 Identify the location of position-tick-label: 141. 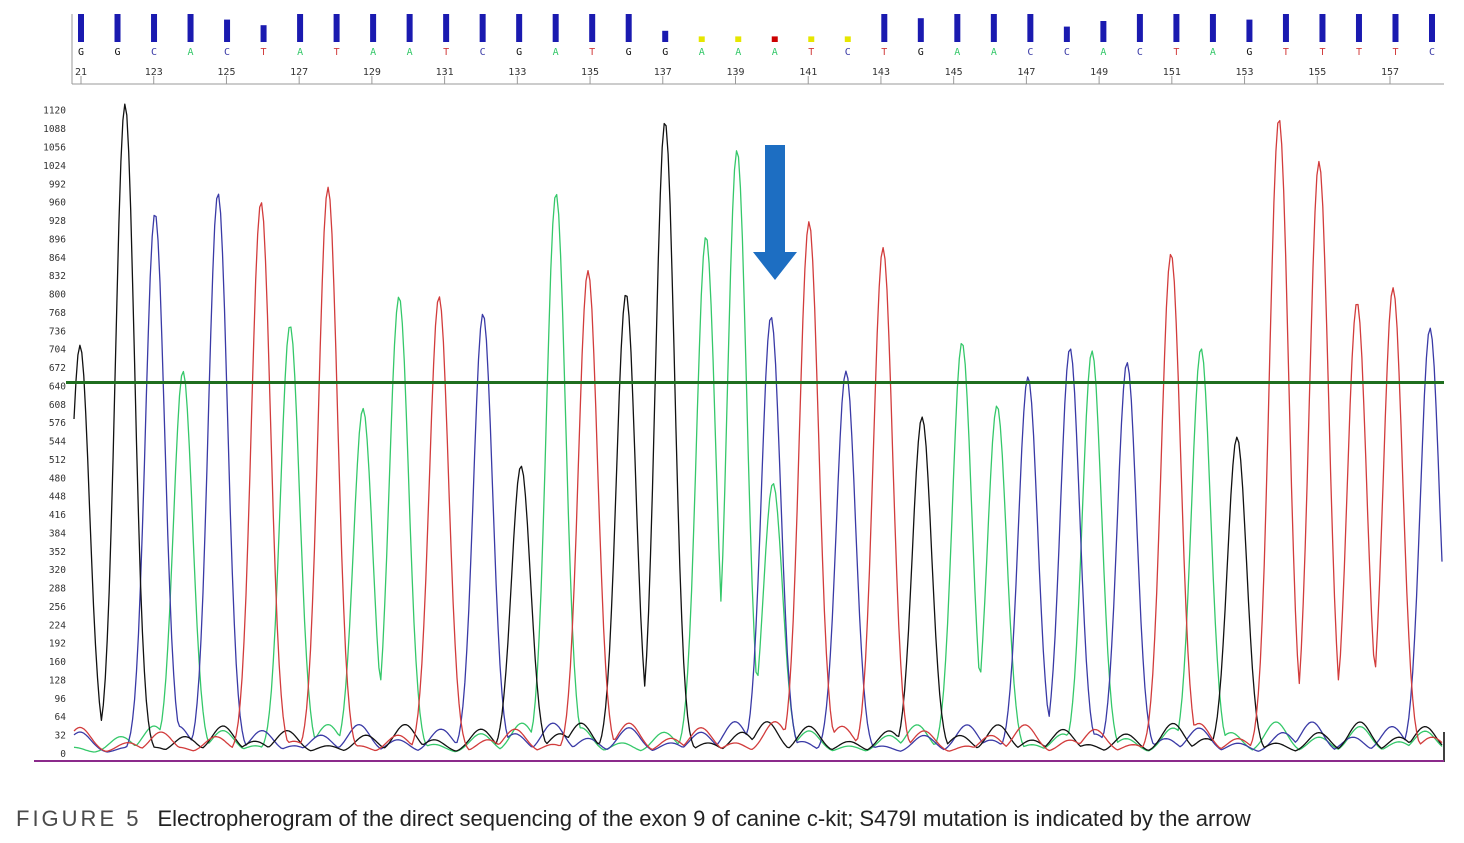
(808, 72).